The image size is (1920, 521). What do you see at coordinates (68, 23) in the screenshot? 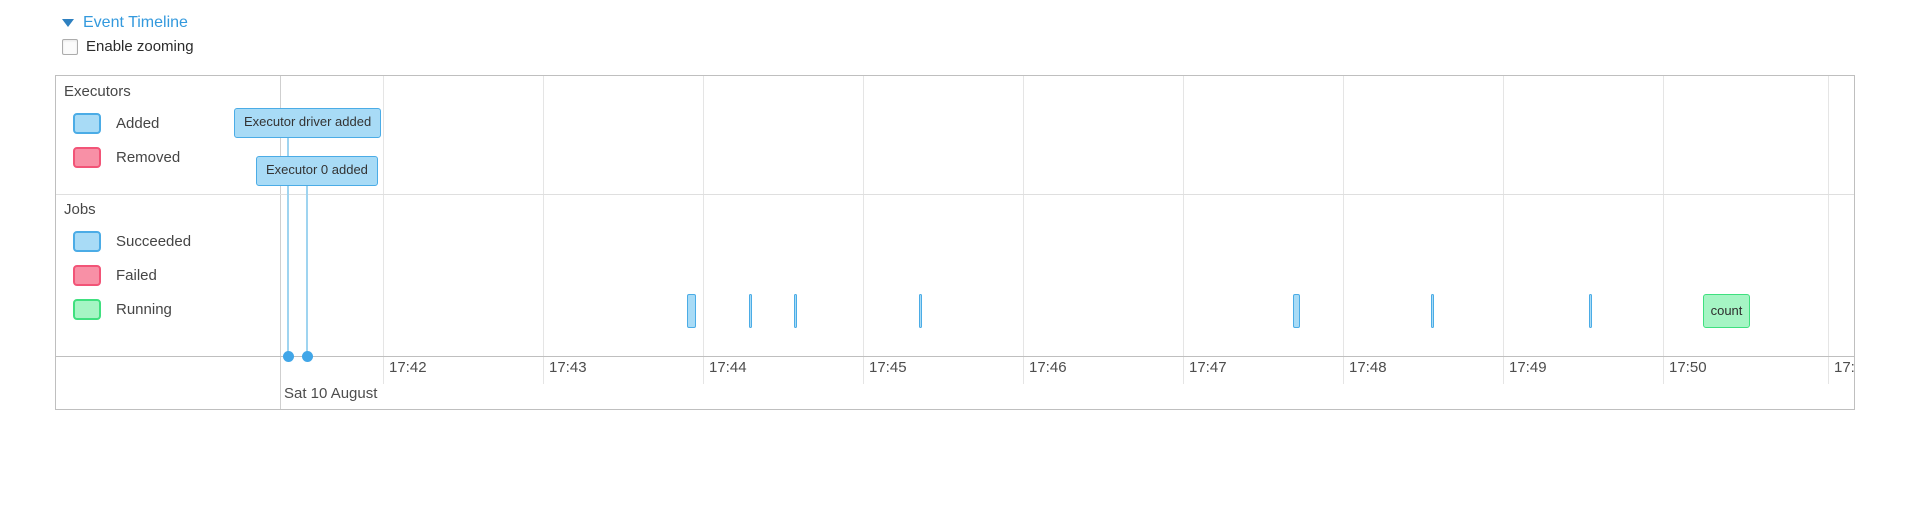
I see `collapse-caret-icon` at bounding box center [68, 23].